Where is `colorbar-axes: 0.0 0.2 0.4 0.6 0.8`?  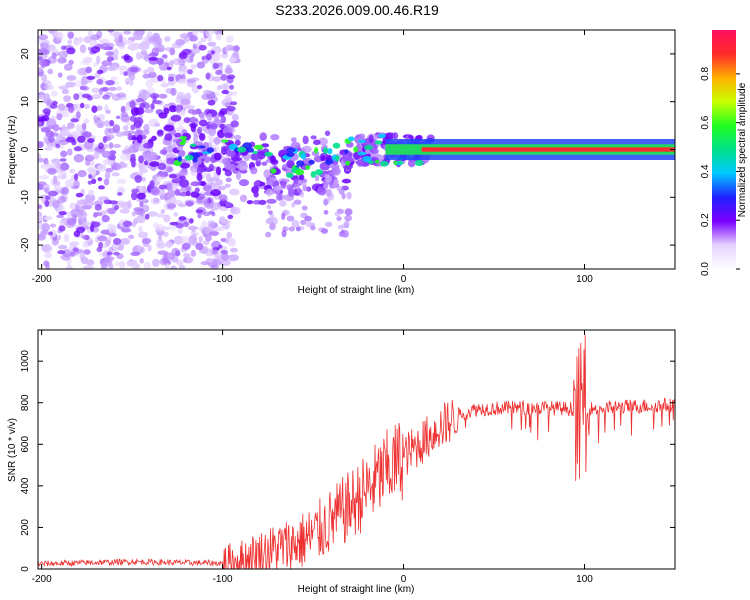
colorbar-axes: 0.0 0.2 0.4 0.6 0.8 is located at coordinates (720, 171).